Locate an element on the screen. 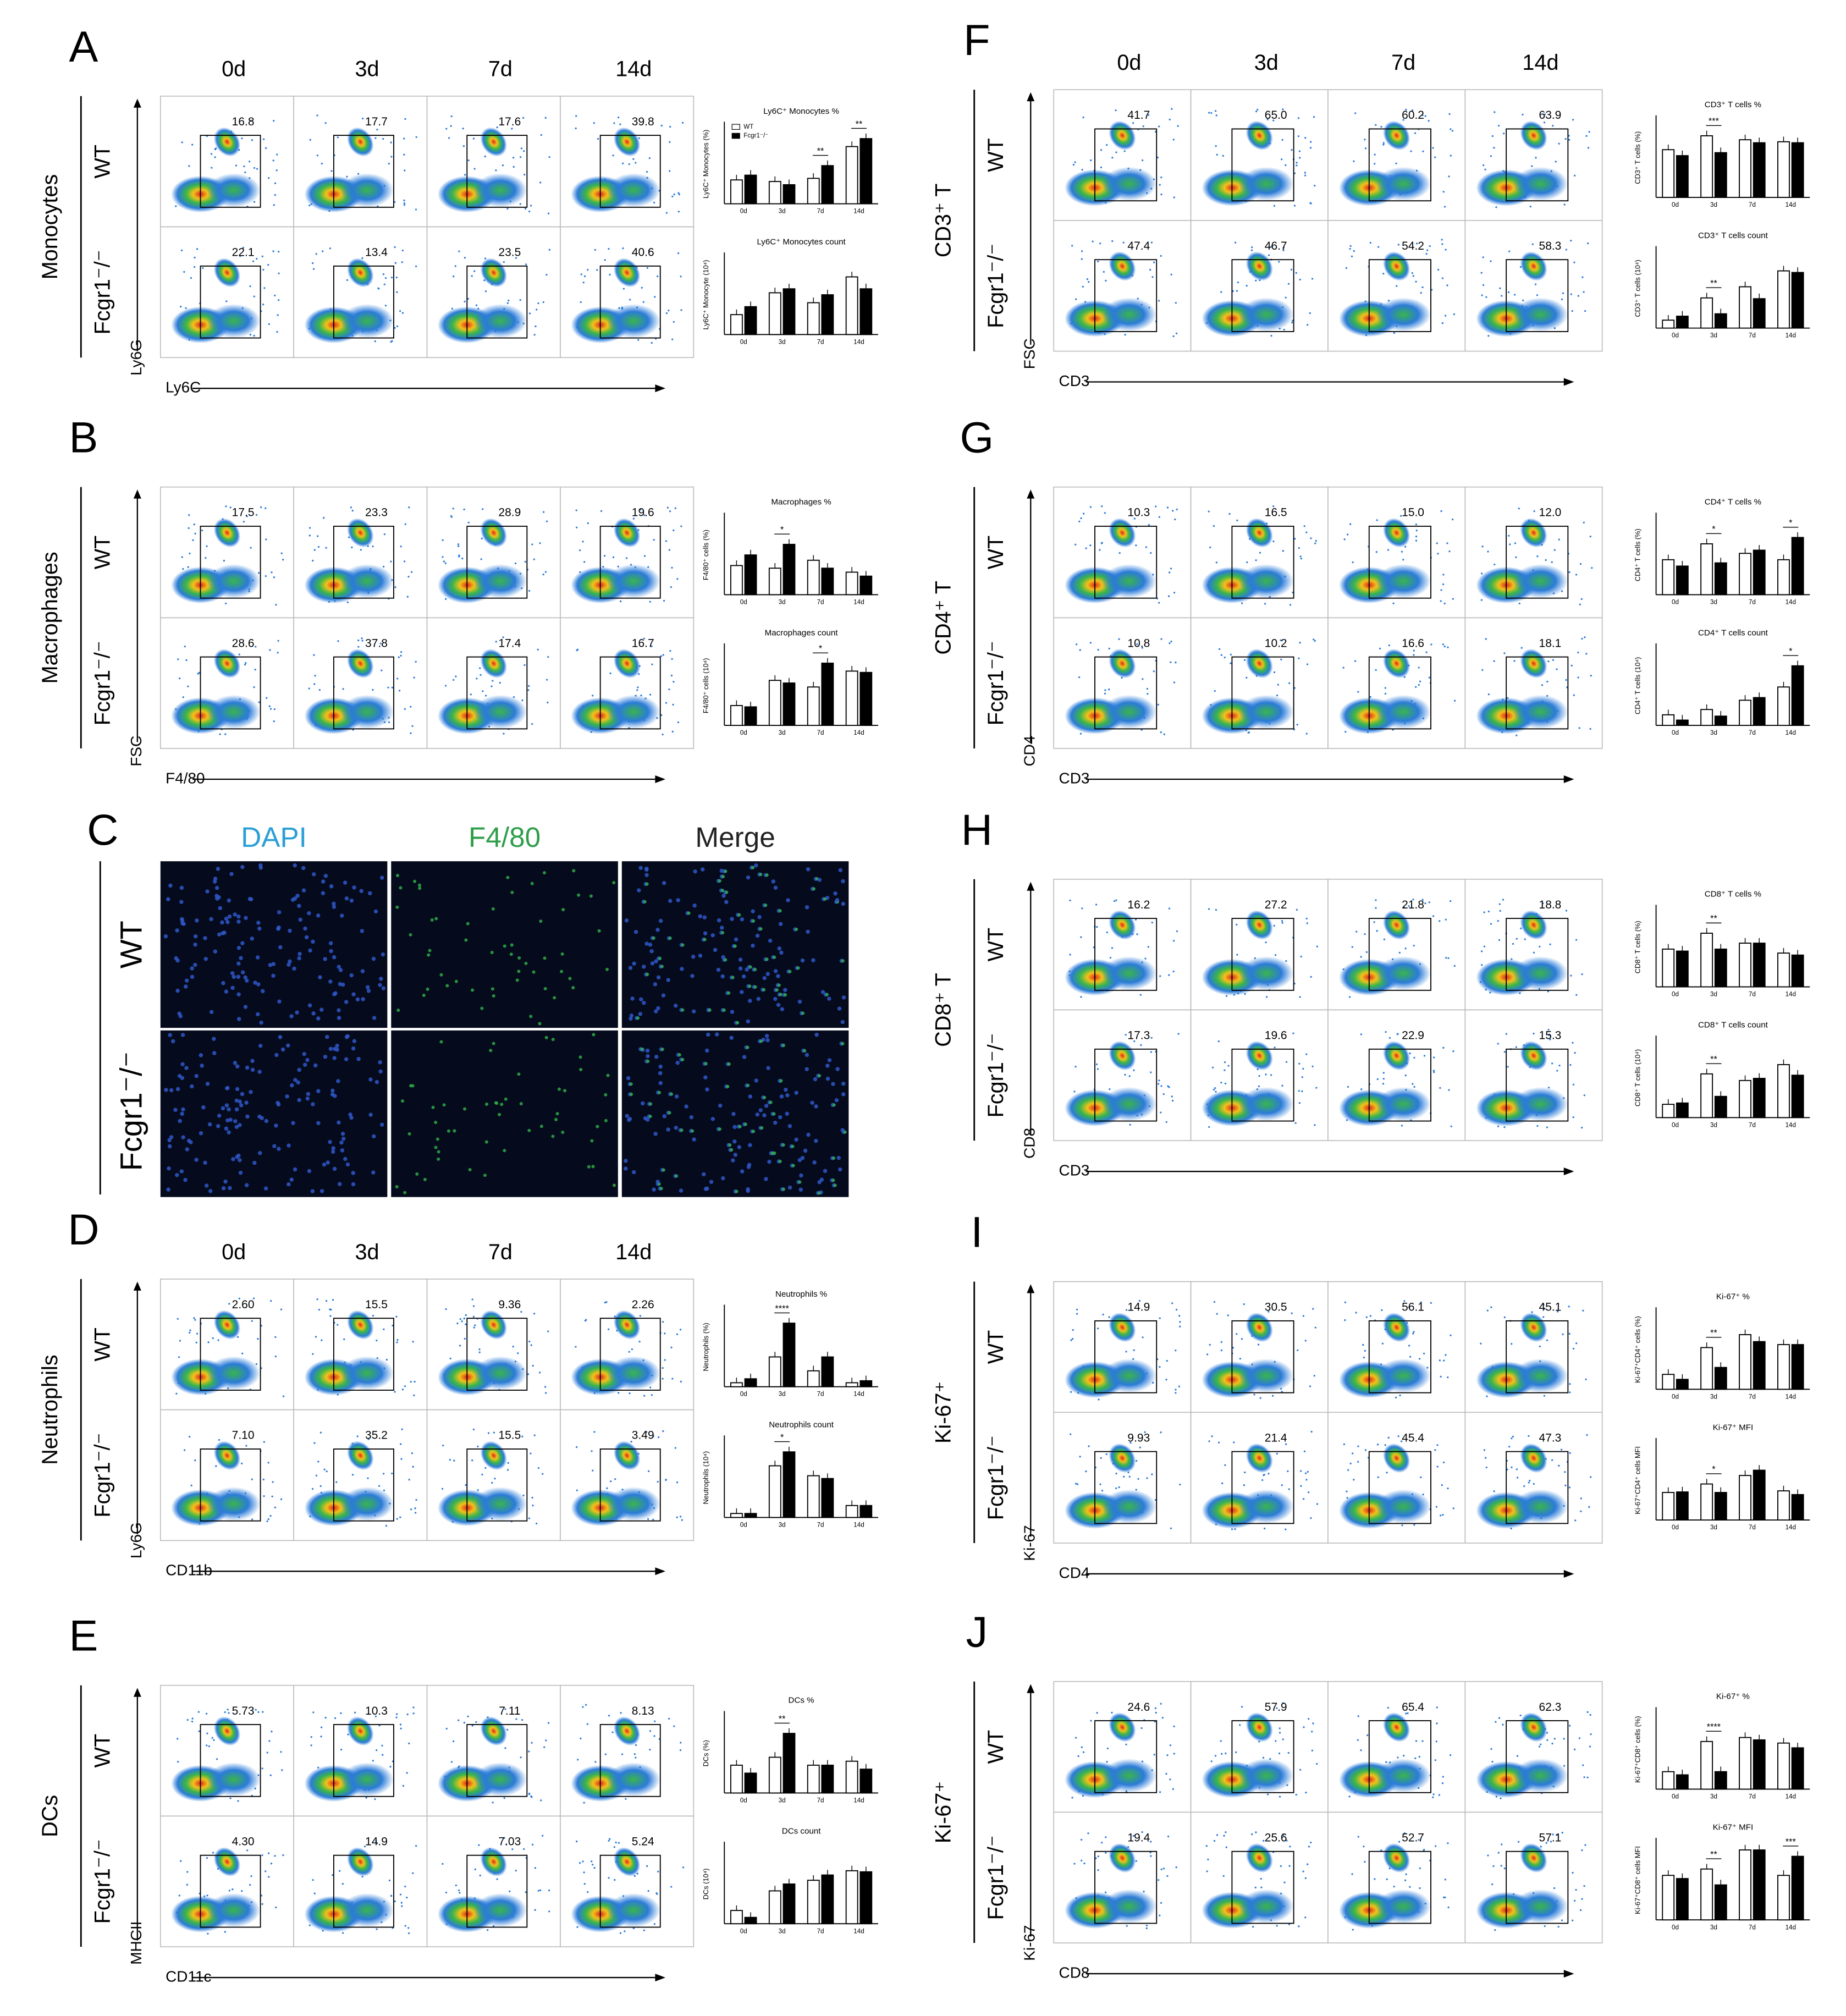 The width and height of the screenshot is (1846, 2016). bar-x-label: 7d is located at coordinates (820, 1524).